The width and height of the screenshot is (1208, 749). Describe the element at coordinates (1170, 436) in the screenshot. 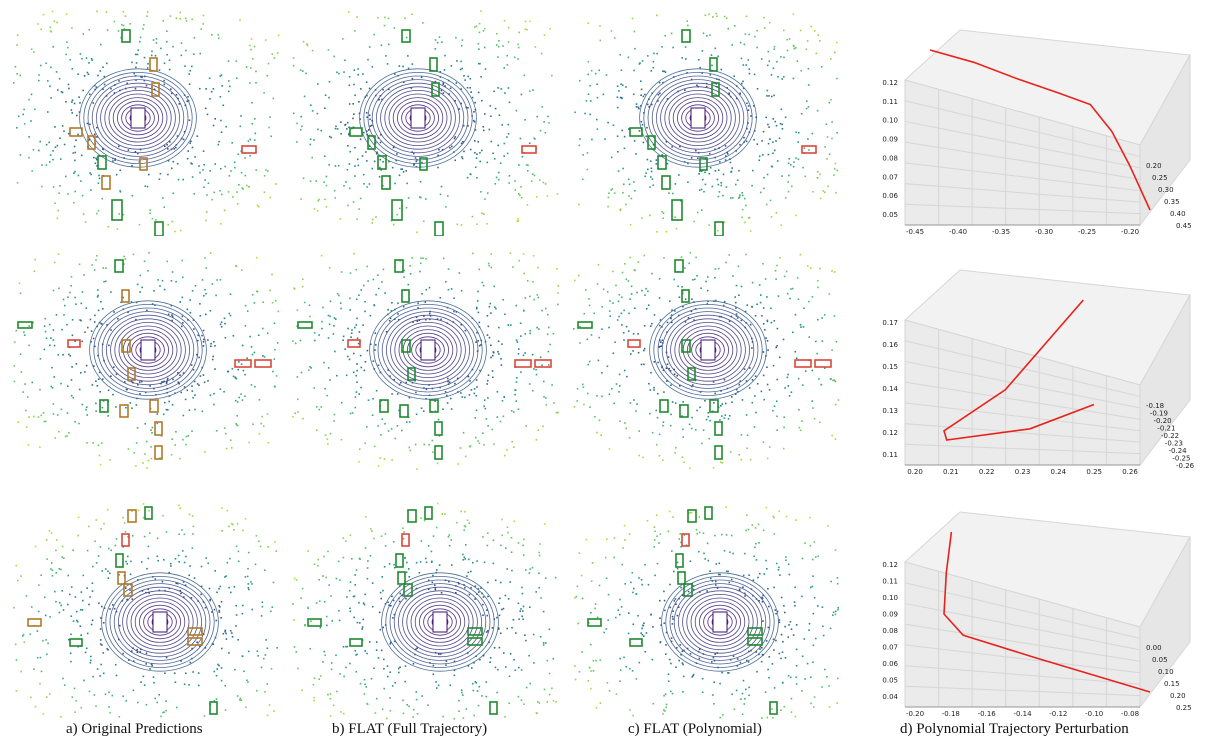

I see `y-tick-label: -0.22` at that location.